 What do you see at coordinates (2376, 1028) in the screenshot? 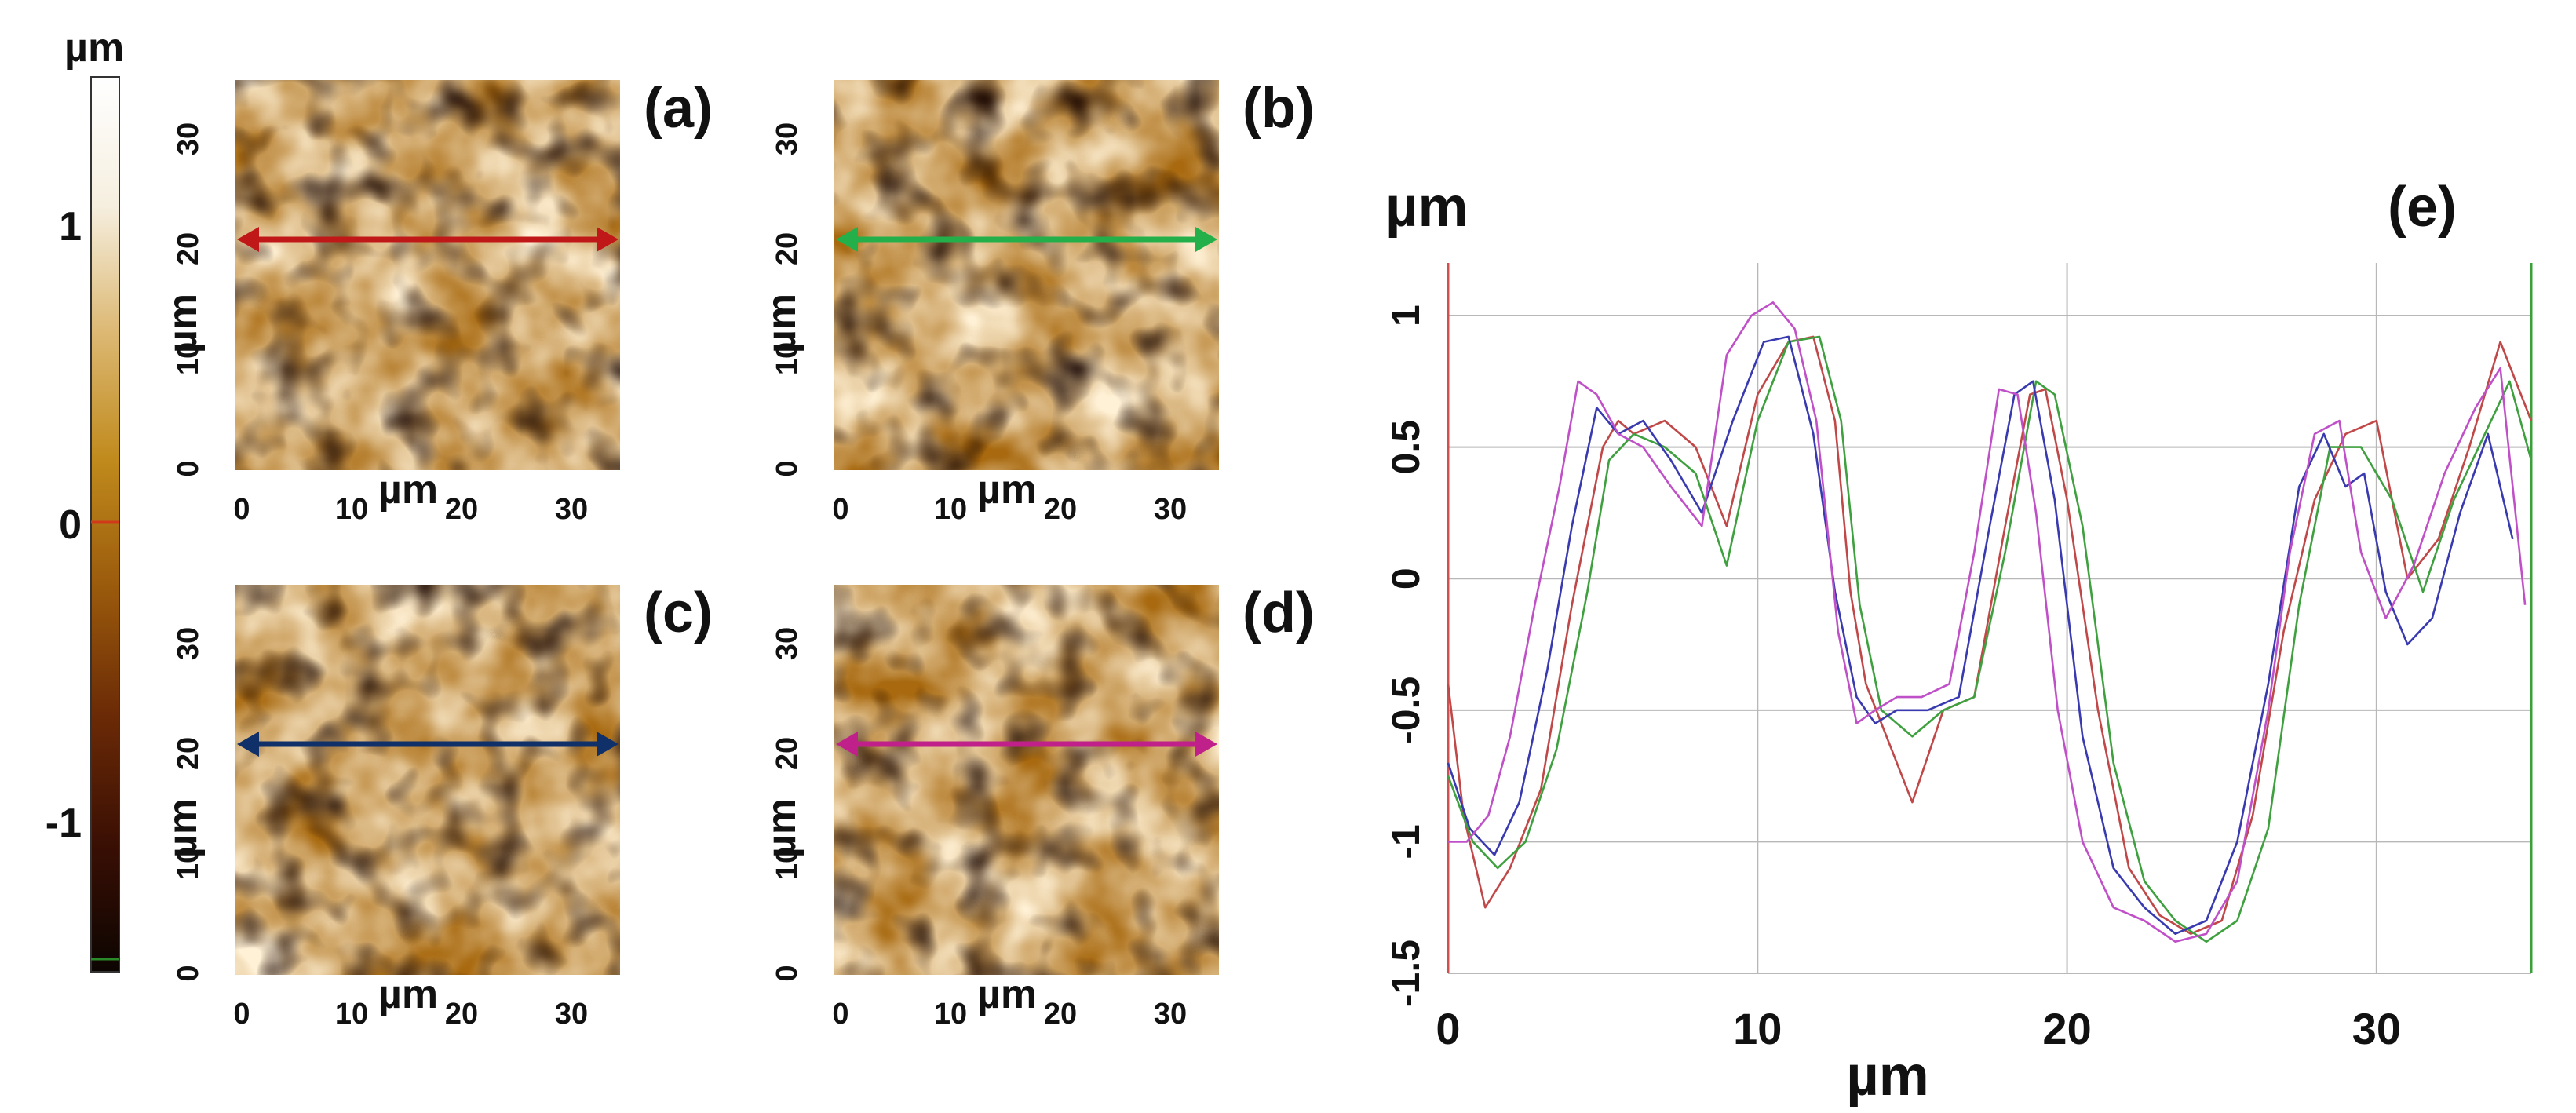
I see `x-tick-label: 30` at bounding box center [2376, 1028].